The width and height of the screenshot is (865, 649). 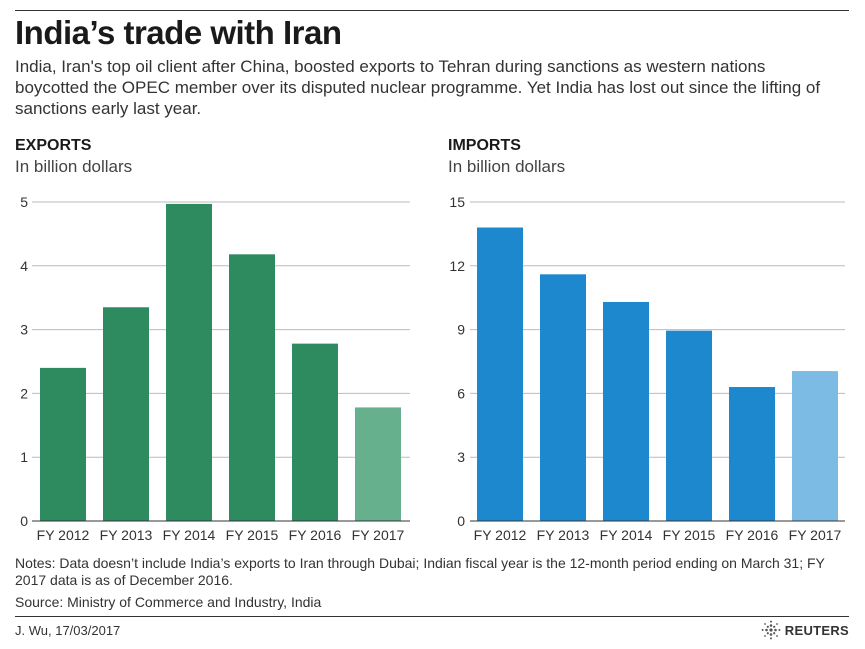 I want to click on imports-x-tick-label: FY 2012, so click(x=500, y=535).